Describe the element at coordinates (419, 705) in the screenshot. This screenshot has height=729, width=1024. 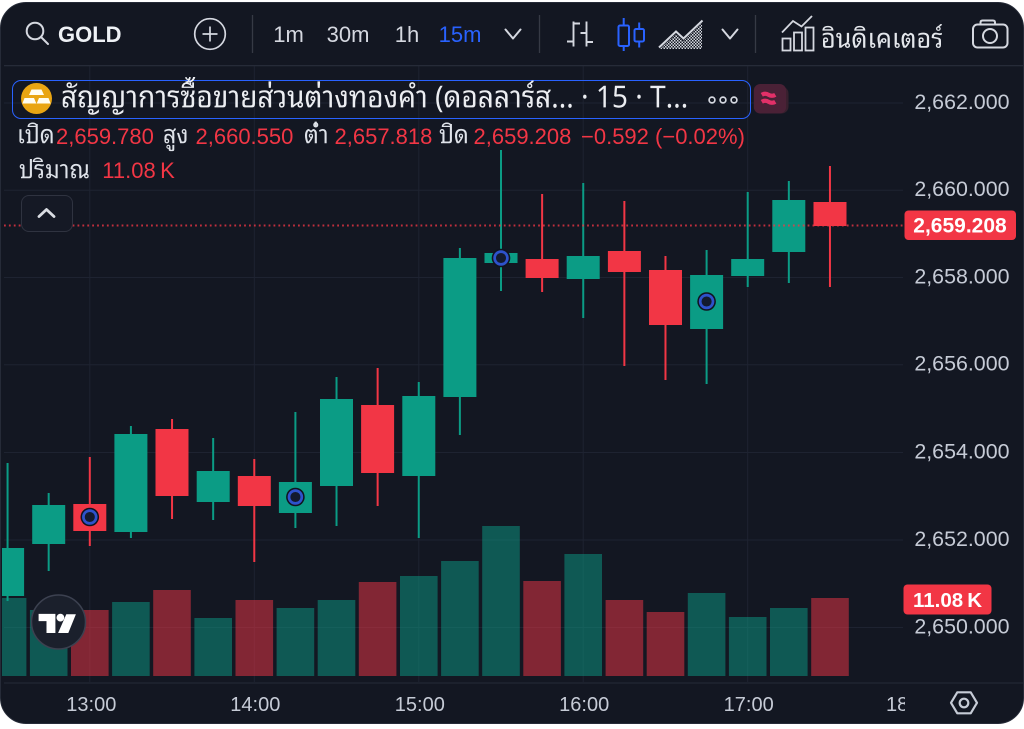
I see `svg-text: 15:00` at that location.